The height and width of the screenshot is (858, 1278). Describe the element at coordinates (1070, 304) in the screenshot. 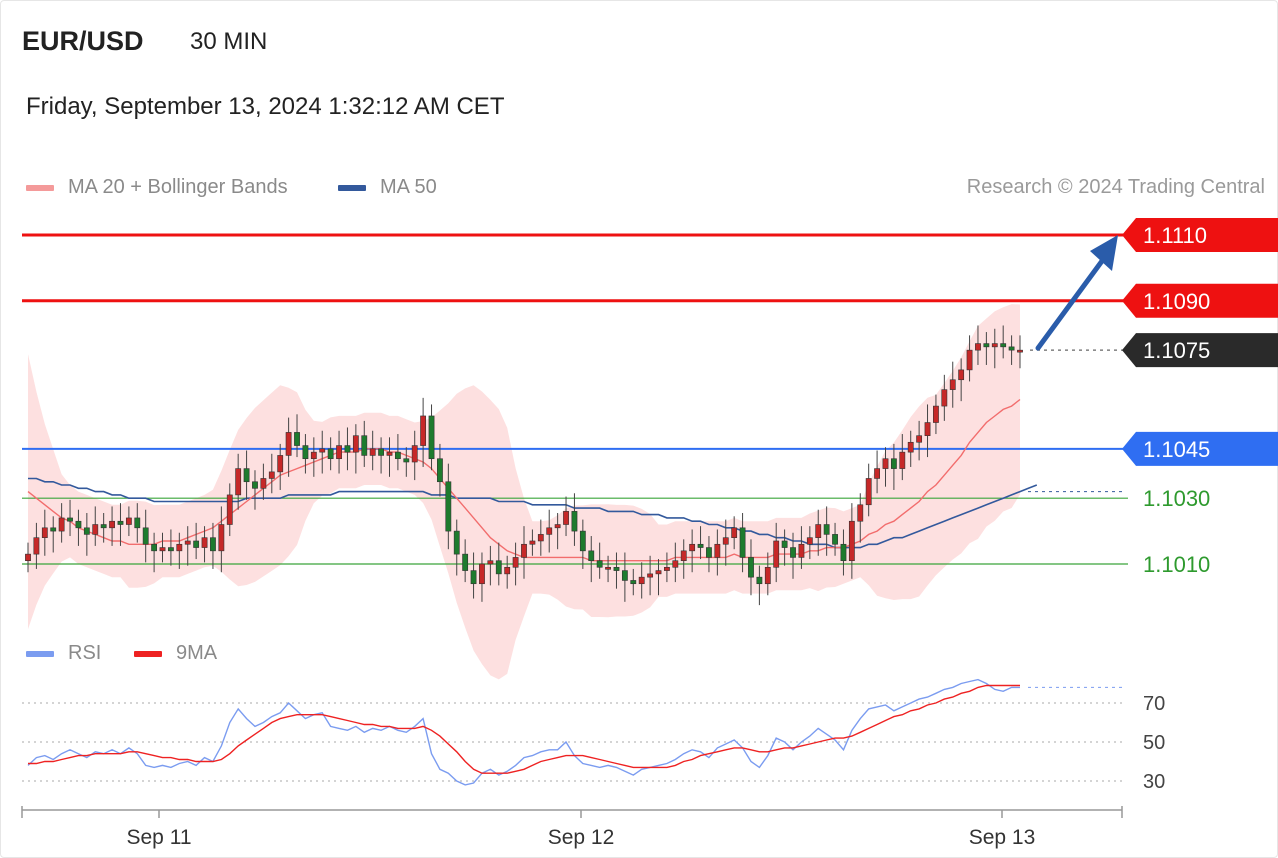

I see `arrow-shaft` at that location.